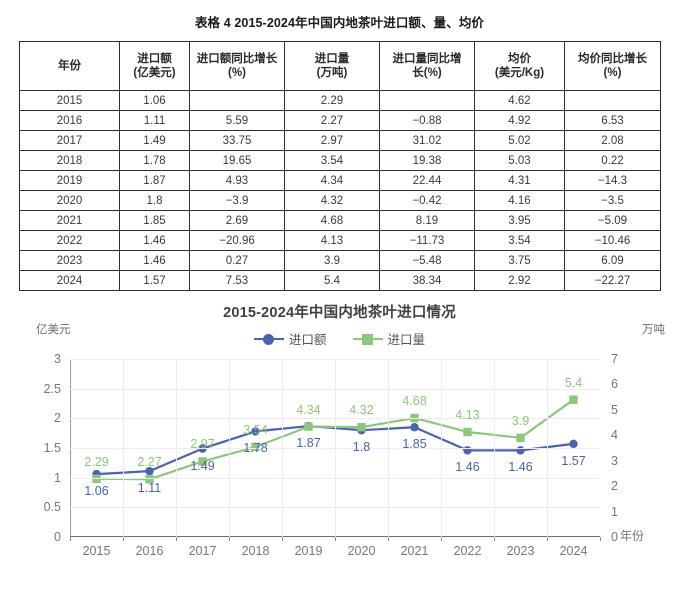 Image resolution: width=679 pixels, height=589 pixels. What do you see at coordinates (332, 260) in the screenshot?
I see `table-cell: 3.9` at bounding box center [332, 260].